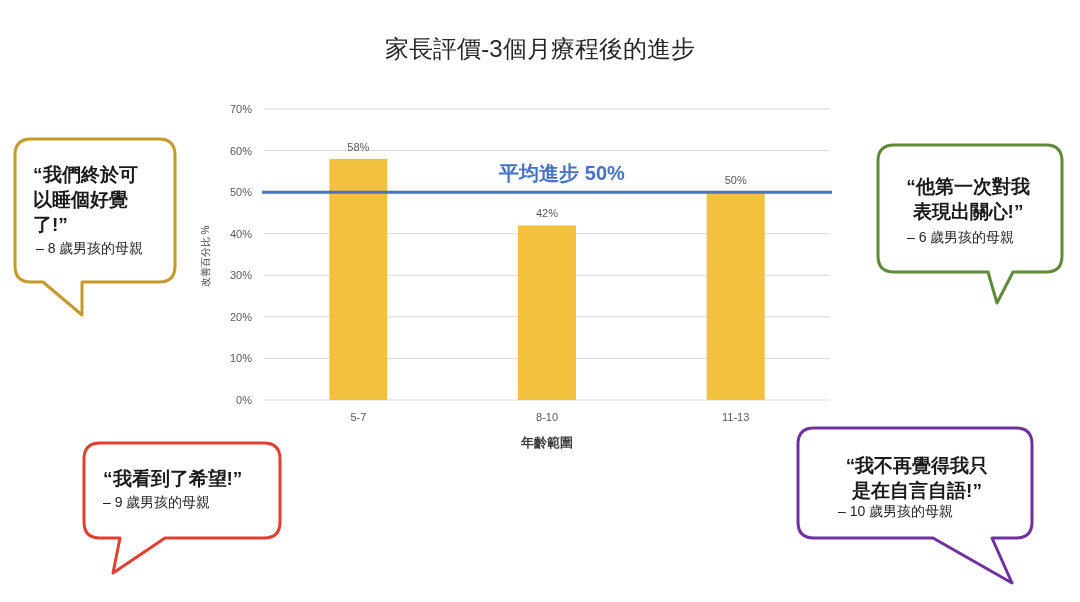 This screenshot has width=1080, height=602. I want to click on text: “我們終於可以睡個好覺了!”, so click(85, 199).